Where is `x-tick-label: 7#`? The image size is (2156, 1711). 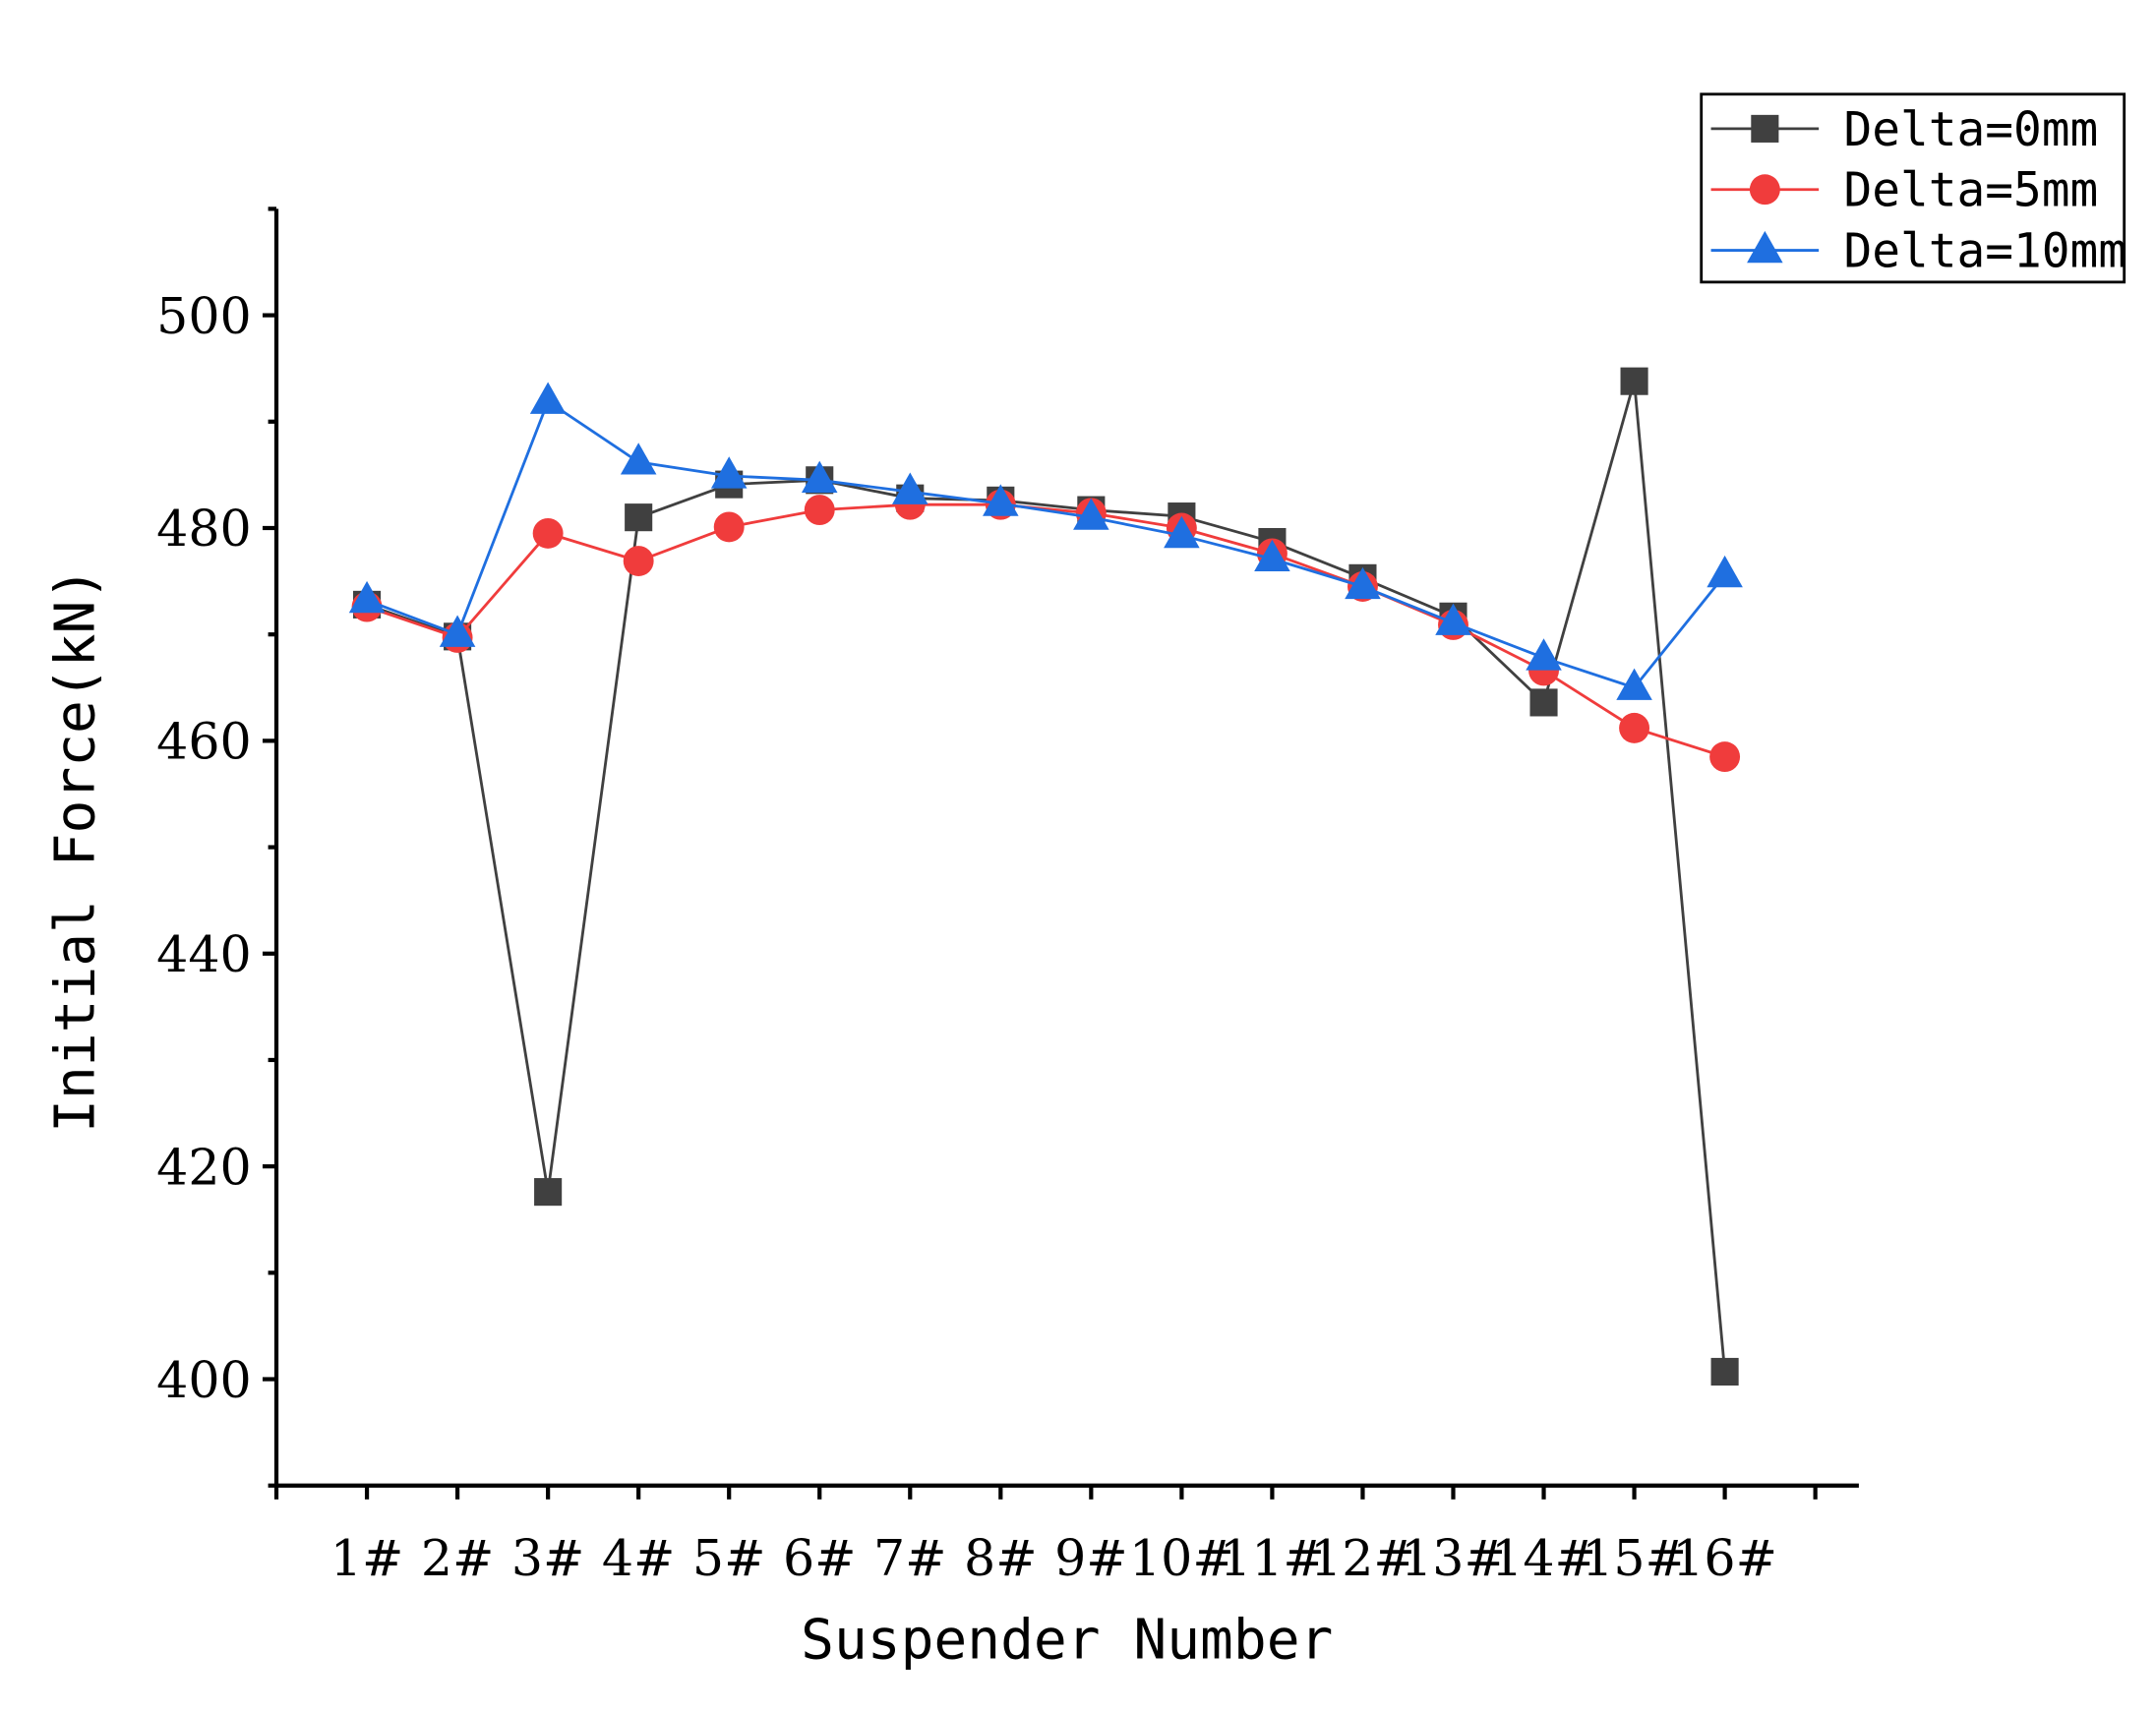
x-tick-label: 7# is located at coordinates (910, 1558).